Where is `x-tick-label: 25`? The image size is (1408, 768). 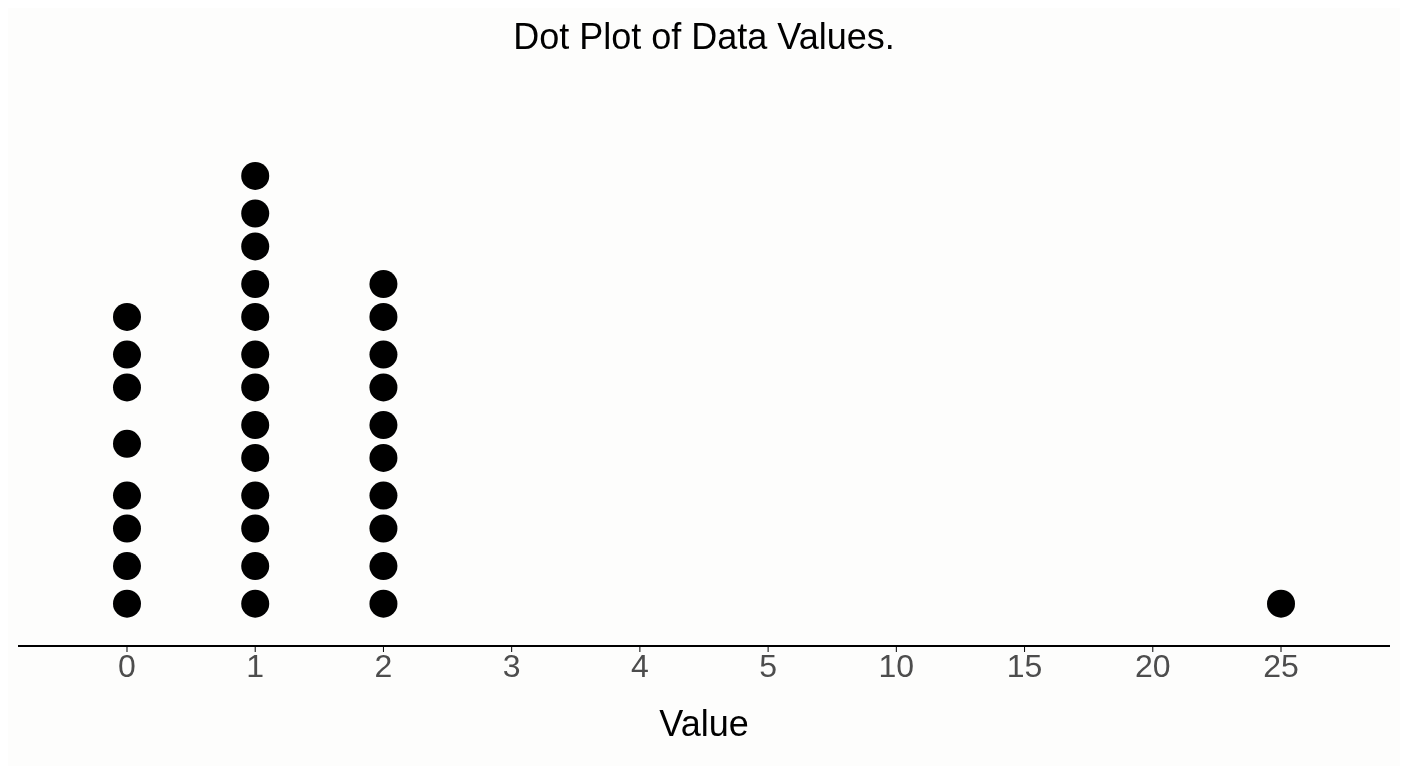 x-tick-label: 25 is located at coordinates (1281, 665).